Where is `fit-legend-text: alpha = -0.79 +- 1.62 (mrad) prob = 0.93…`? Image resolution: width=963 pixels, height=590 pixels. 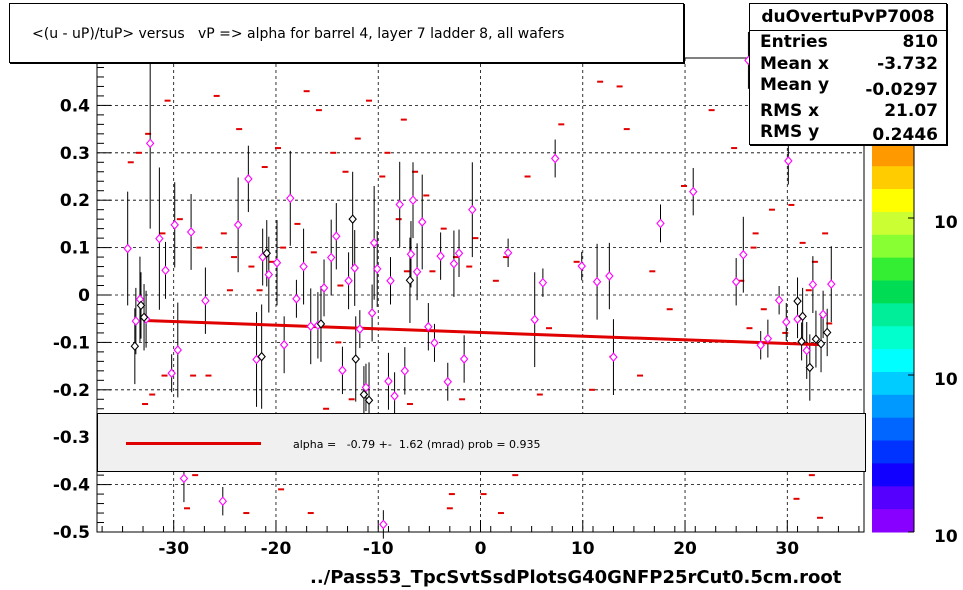
fit-legend-text: alpha = -0.79 +- 1.62 (mrad) prob = 0.93… is located at coordinates (417, 444).